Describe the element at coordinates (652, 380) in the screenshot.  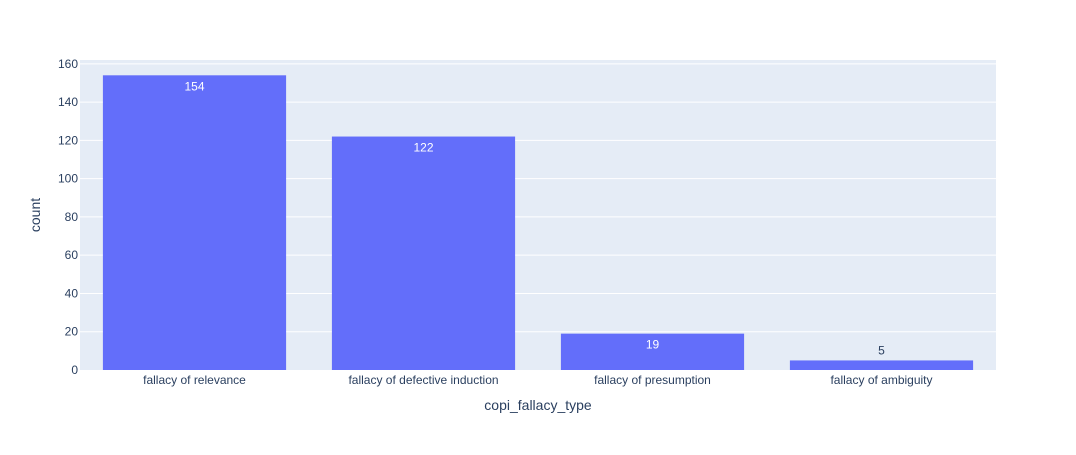
I see `x-tick-label: fallacy of presumption` at that location.